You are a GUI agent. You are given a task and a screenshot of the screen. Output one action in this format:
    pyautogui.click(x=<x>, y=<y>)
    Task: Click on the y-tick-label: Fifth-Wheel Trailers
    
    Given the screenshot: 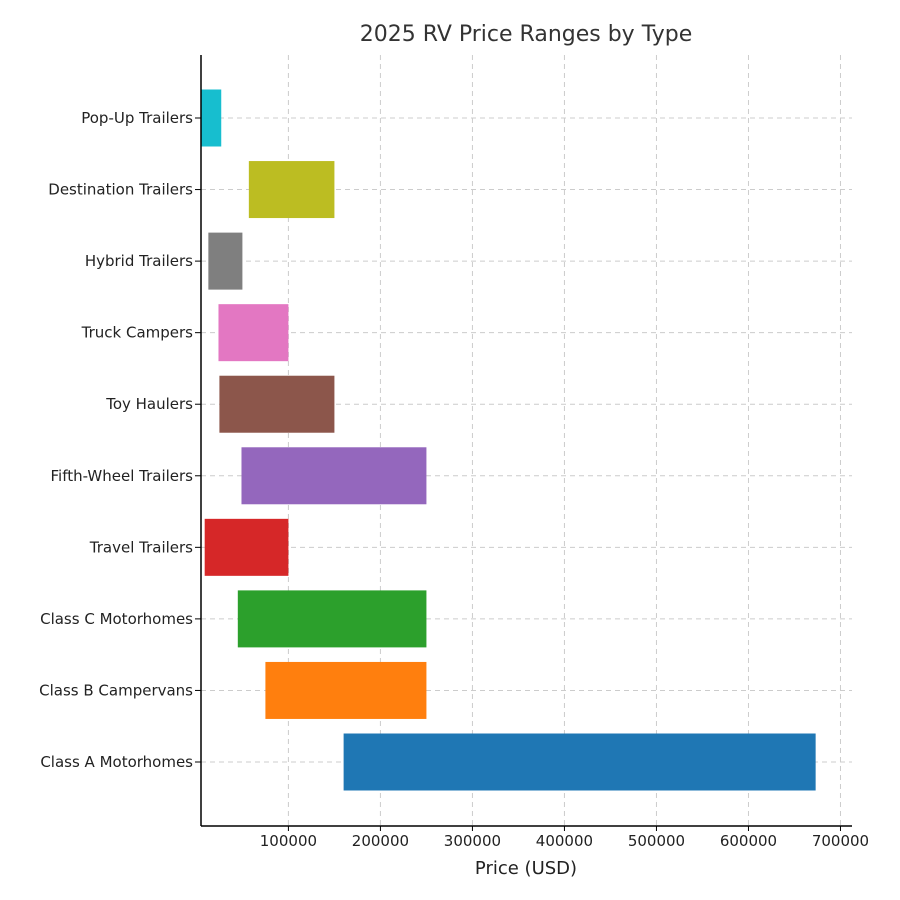 What is the action you would take?
    pyautogui.click(x=121, y=476)
    